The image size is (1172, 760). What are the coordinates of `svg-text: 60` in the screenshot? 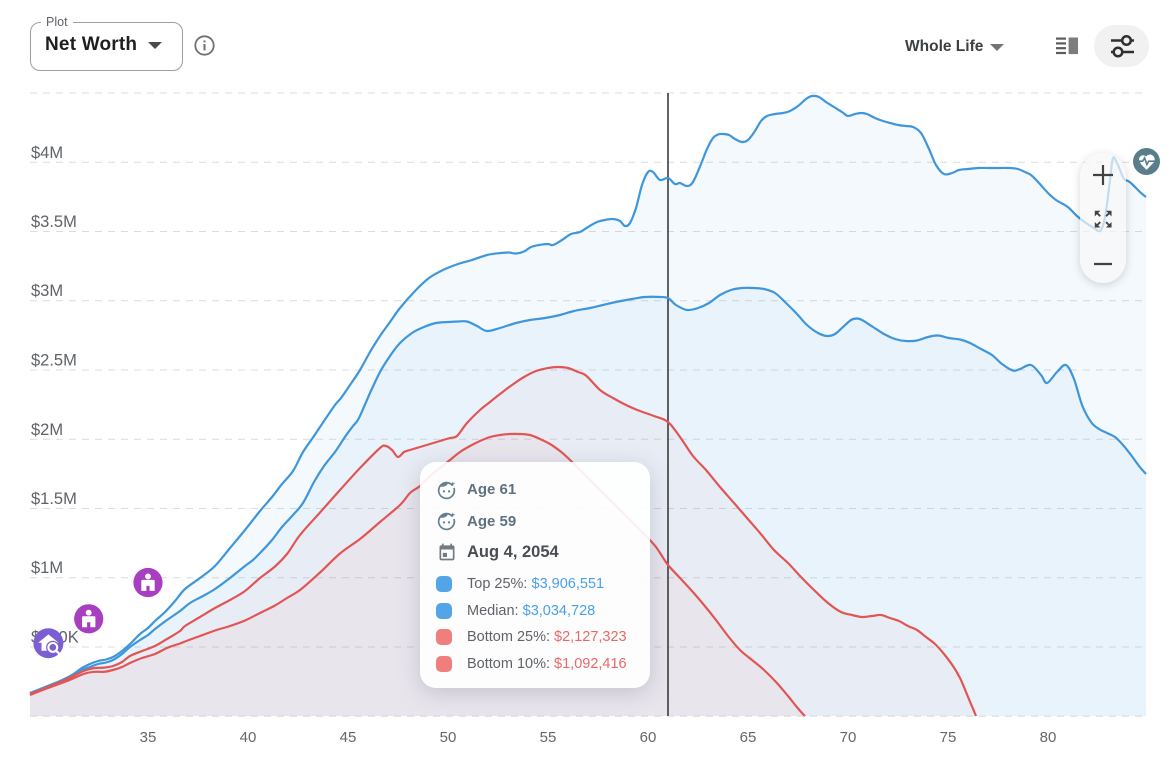 It's located at (648, 737).